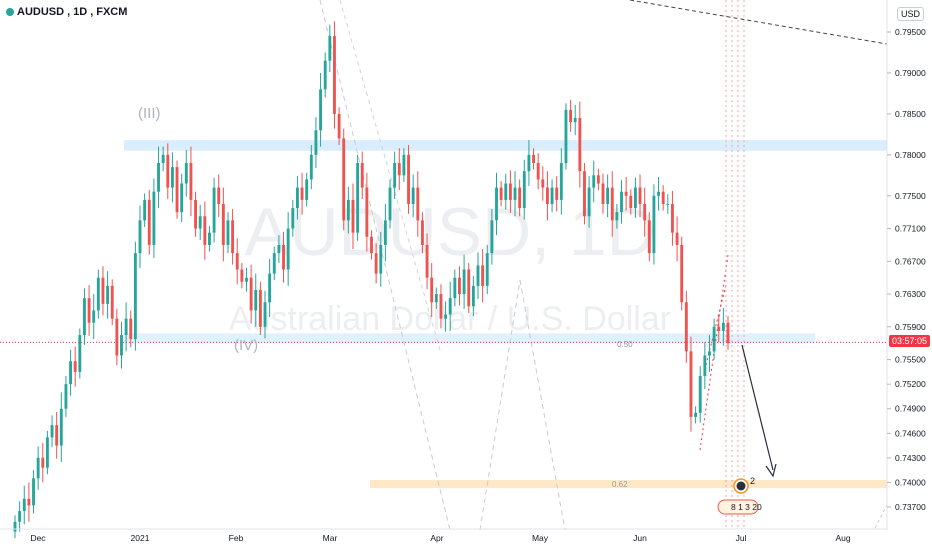 This screenshot has width=932, height=555. What do you see at coordinates (66, 12) in the screenshot?
I see `symbol-header: AUDUSD, 1D, FXCM` at bounding box center [66, 12].